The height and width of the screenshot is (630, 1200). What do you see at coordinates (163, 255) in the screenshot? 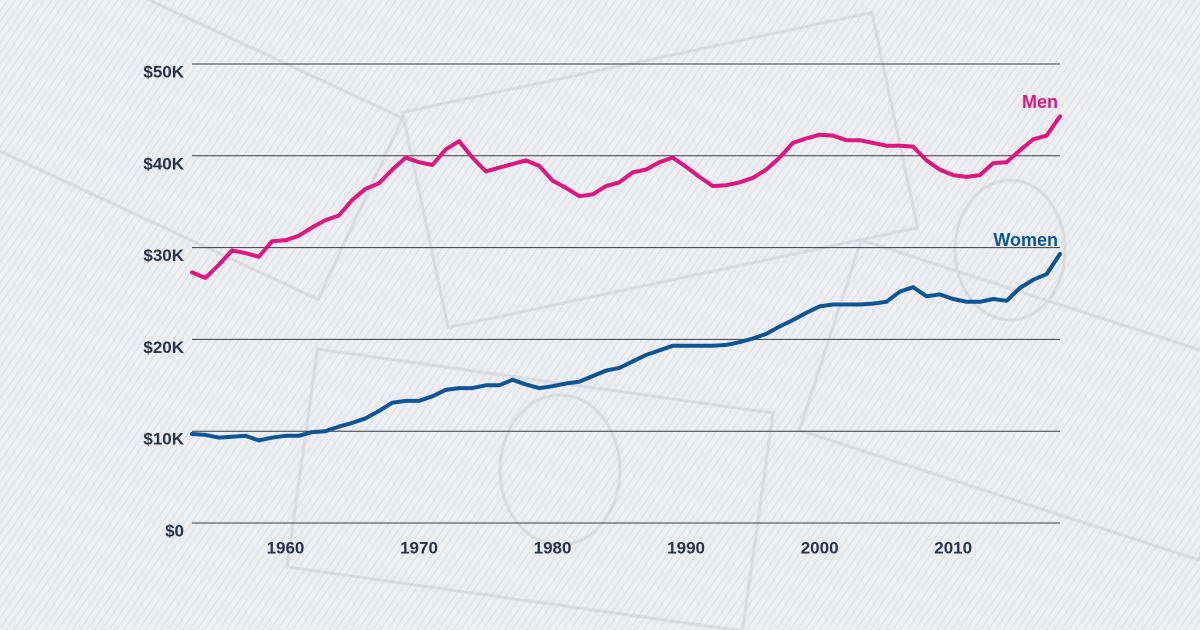
I see `y-tick-label: $30K` at bounding box center [163, 255].